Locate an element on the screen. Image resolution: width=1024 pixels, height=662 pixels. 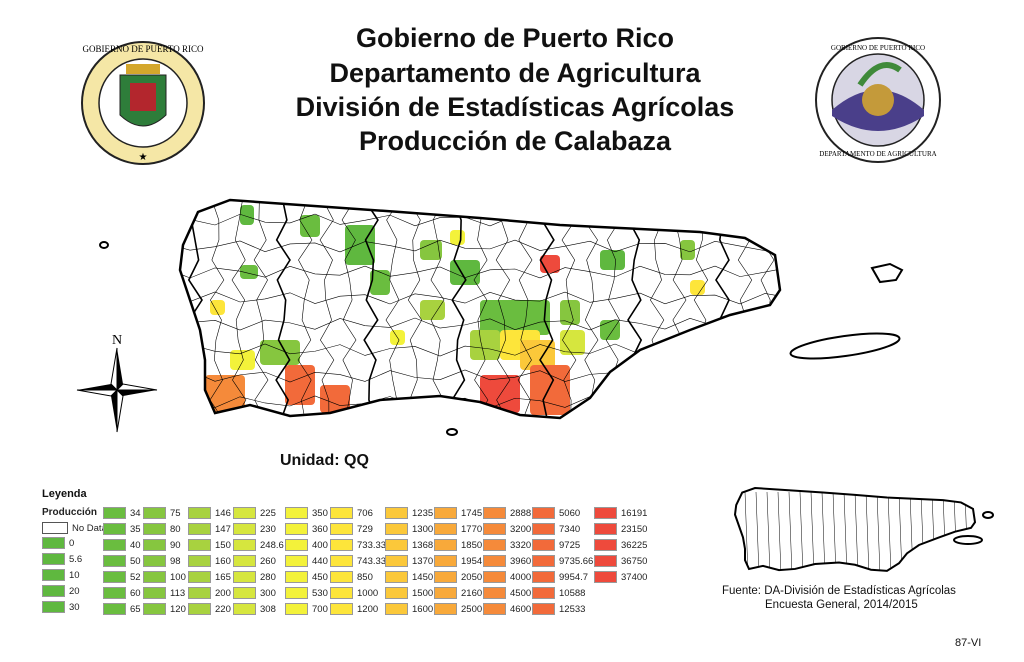
legend-value: 1370 is located at coordinates (423, 561).